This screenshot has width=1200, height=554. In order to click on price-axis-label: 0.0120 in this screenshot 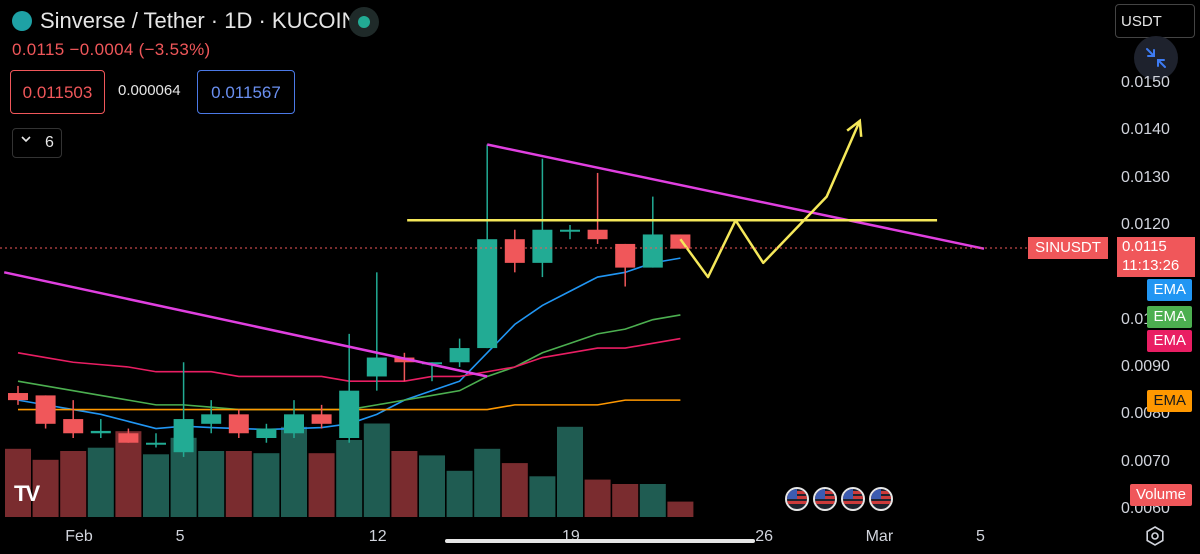, I will do `click(1145, 224)`.